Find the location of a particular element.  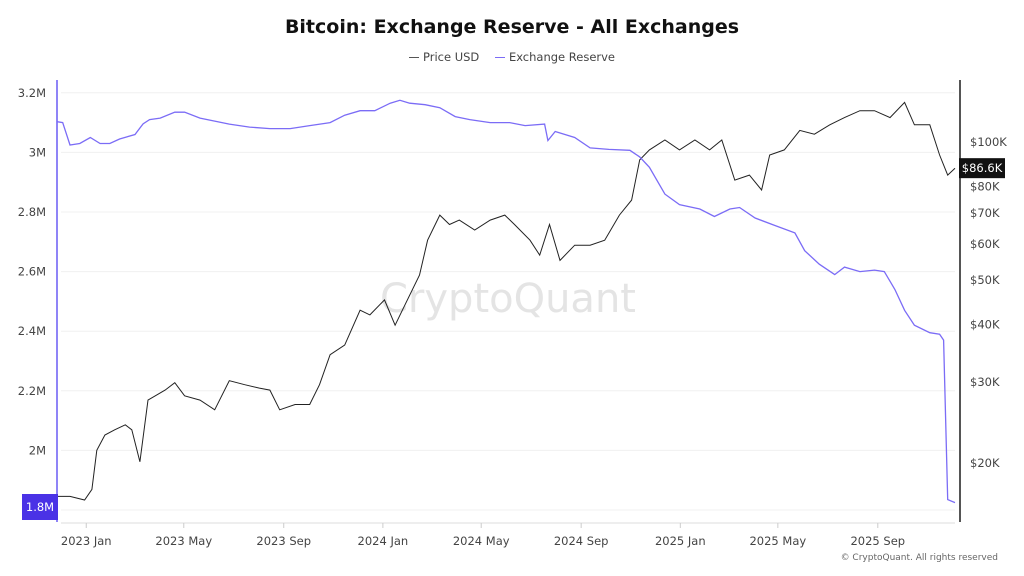

y-axis-right: $100K $80K $70K $60K $50K $40K $30K $20K is located at coordinates (983, 301).